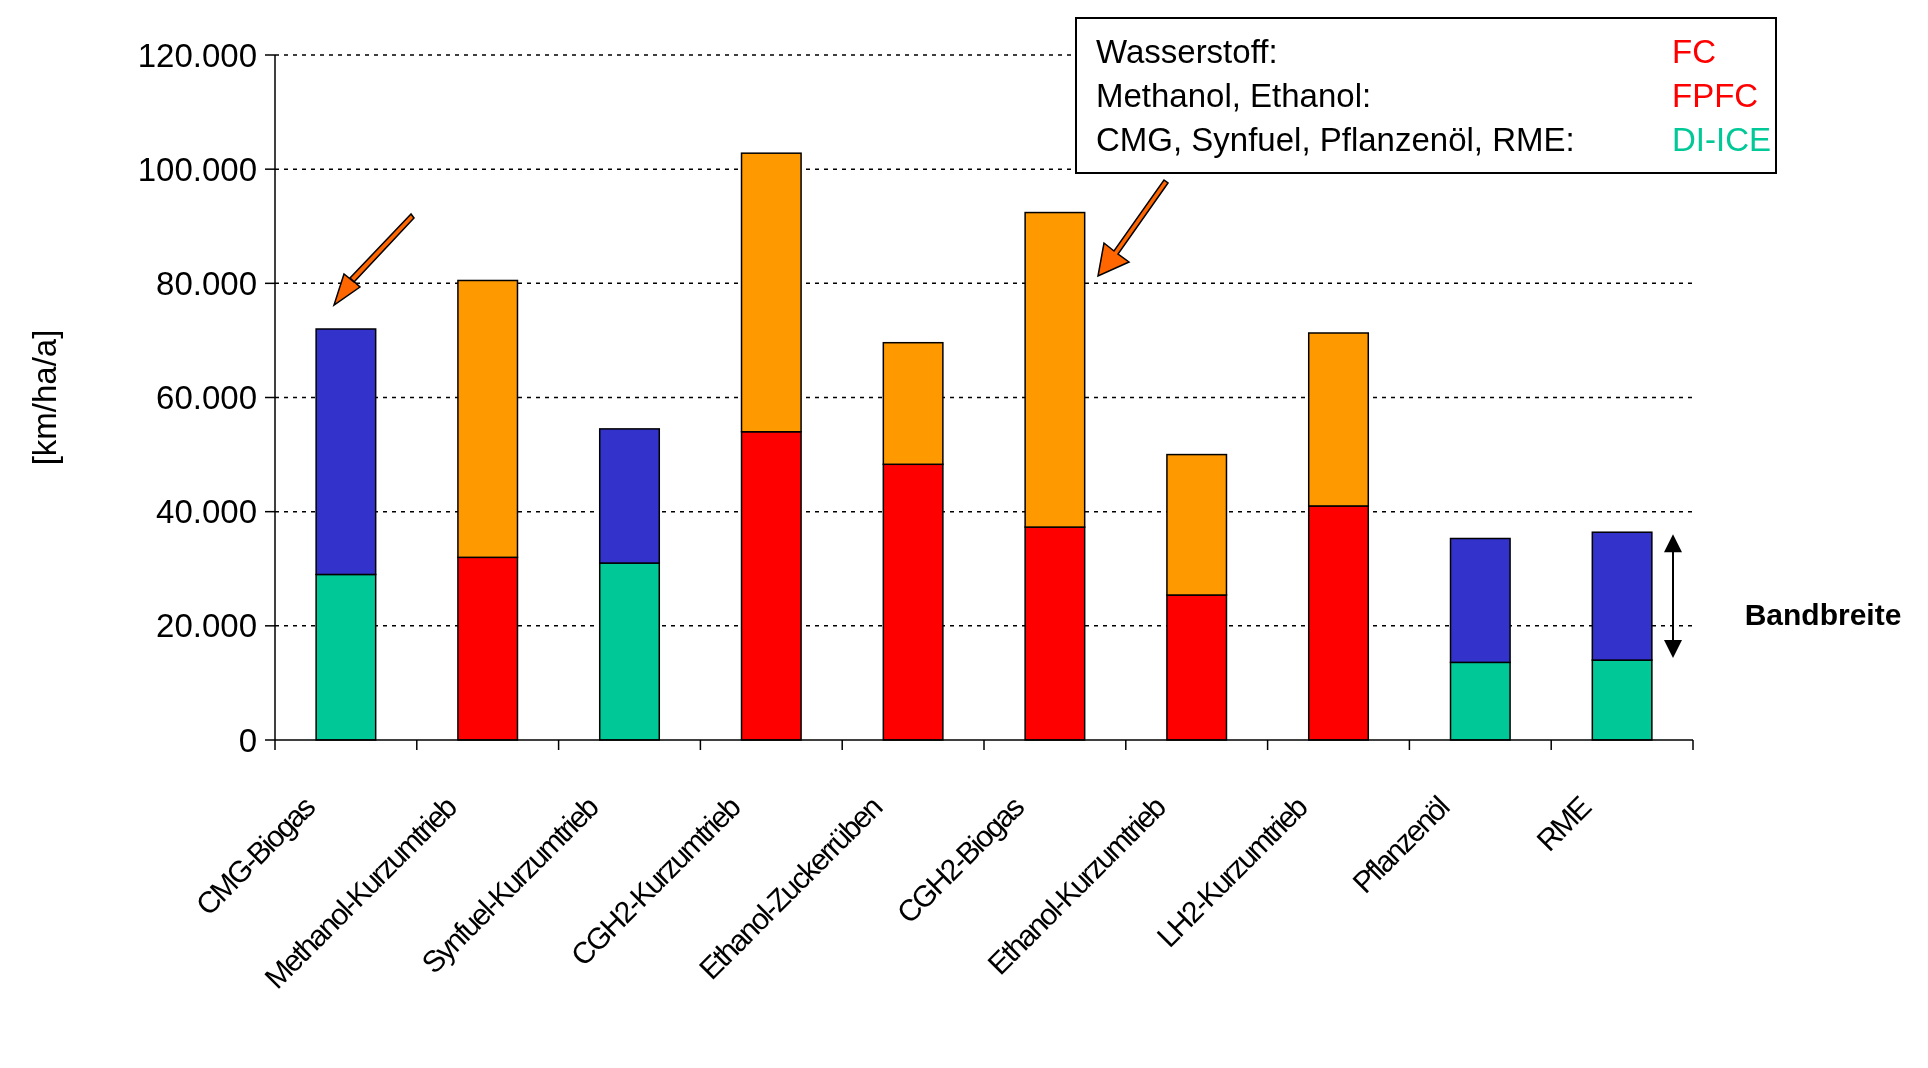  Describe the element at coordinates (206, 512) in the screenshot. I see `y-tick-label: 40.000` at that location.